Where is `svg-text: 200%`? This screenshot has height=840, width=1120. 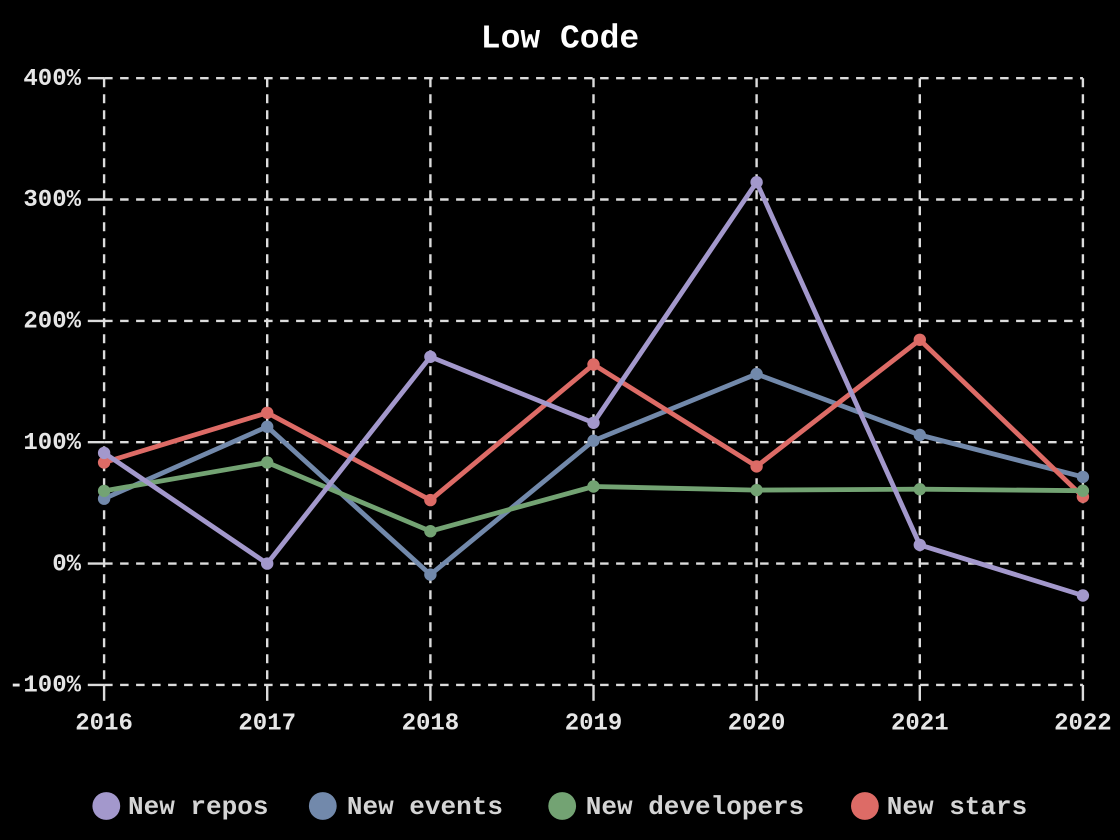 svg-text: 200% is located at coordinates (52, 322).